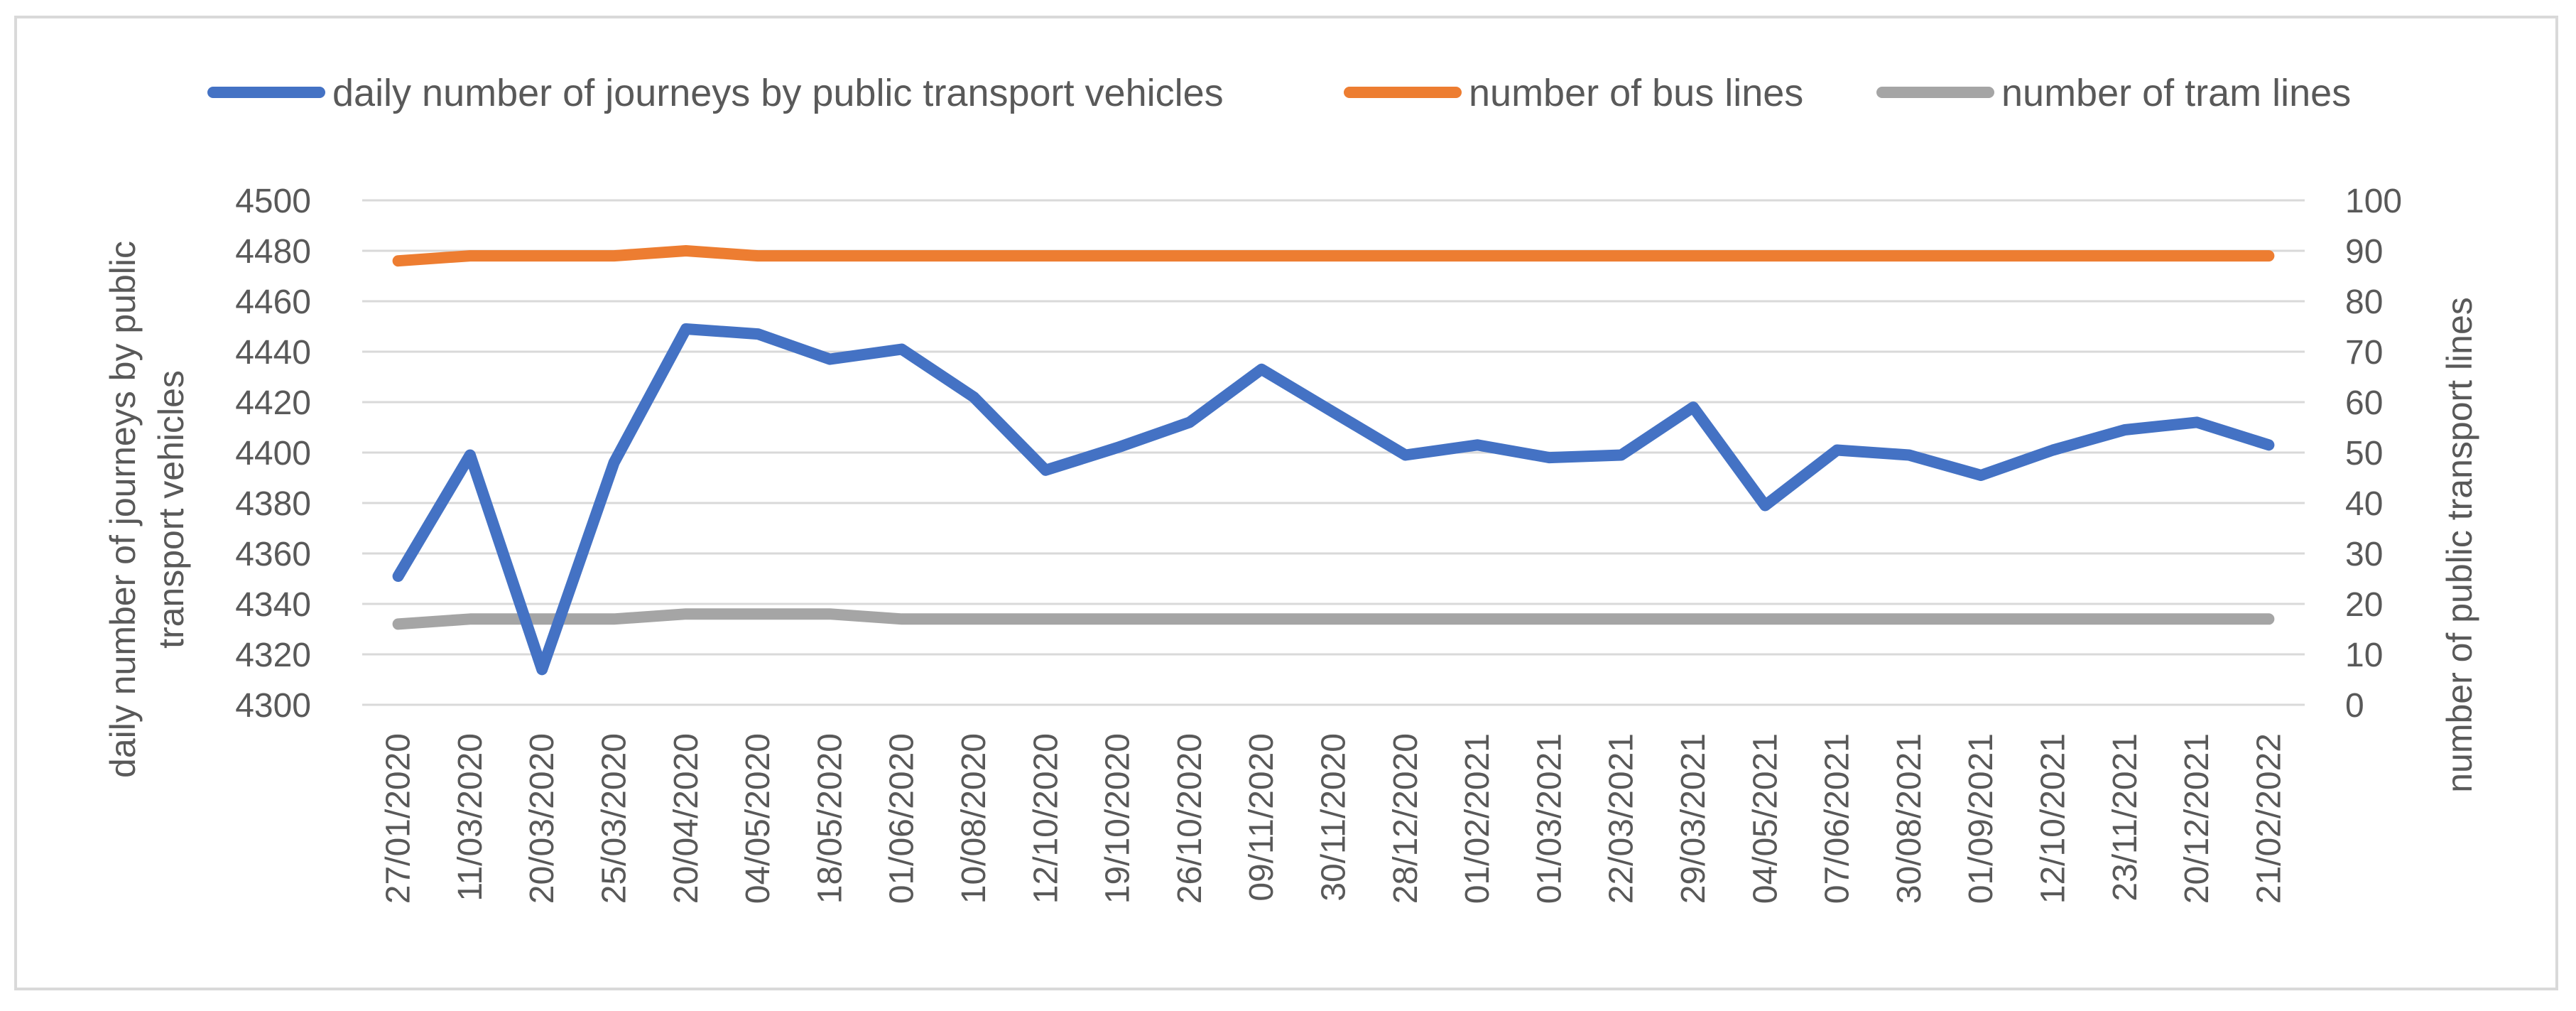  What do you see at coordinates (2459, 545) in the screenshot?
I see `y-axis-right-title: number of public transport lines` at bounding box center [2459, 545].